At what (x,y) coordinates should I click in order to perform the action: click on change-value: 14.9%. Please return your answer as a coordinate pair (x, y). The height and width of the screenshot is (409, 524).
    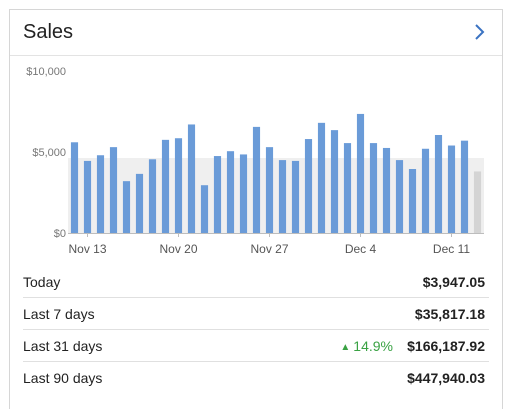
    Looking at the image, I should click on (373, 346).